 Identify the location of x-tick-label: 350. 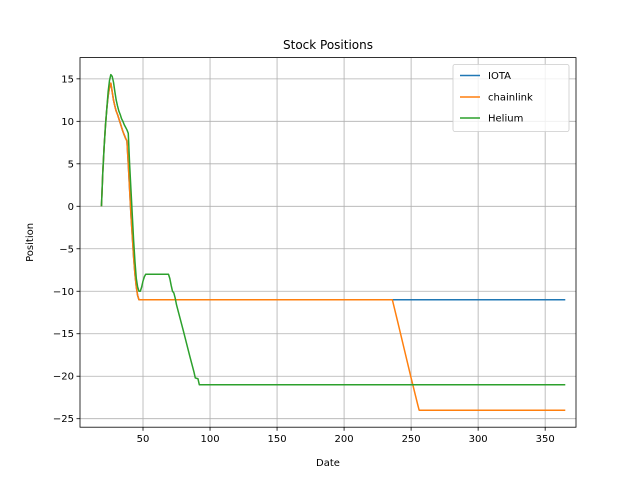
(545, 439).